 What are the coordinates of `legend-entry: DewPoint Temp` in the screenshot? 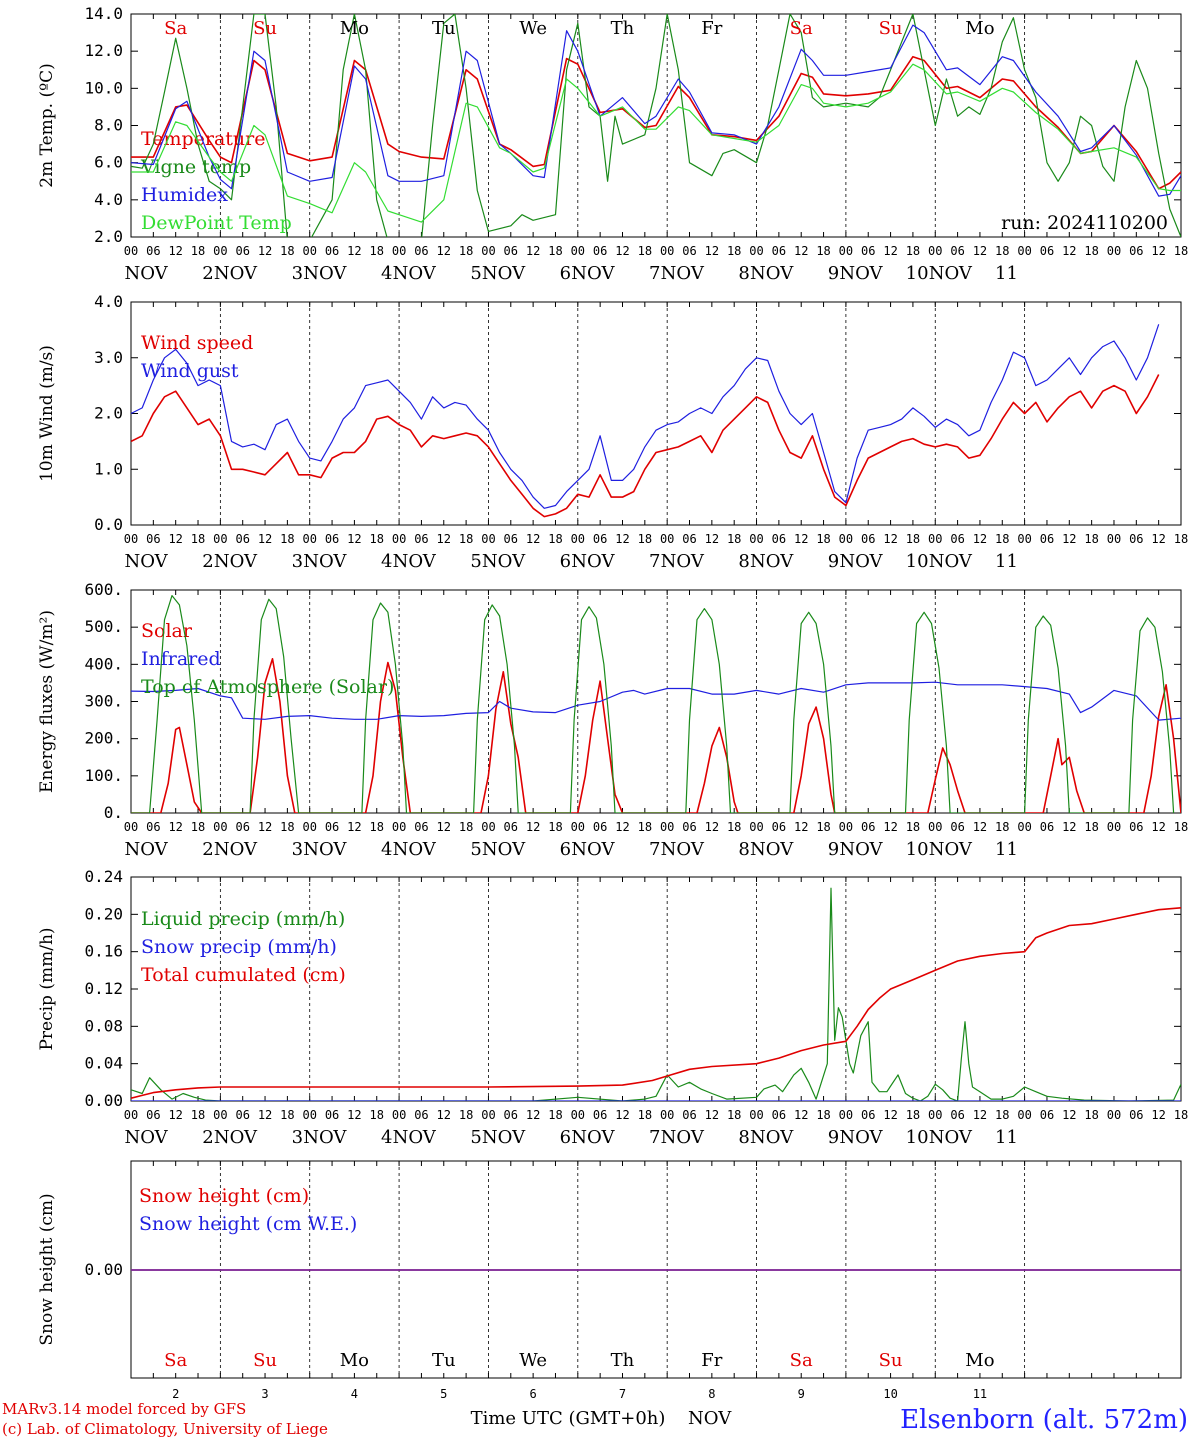 It's located at (216, 223).